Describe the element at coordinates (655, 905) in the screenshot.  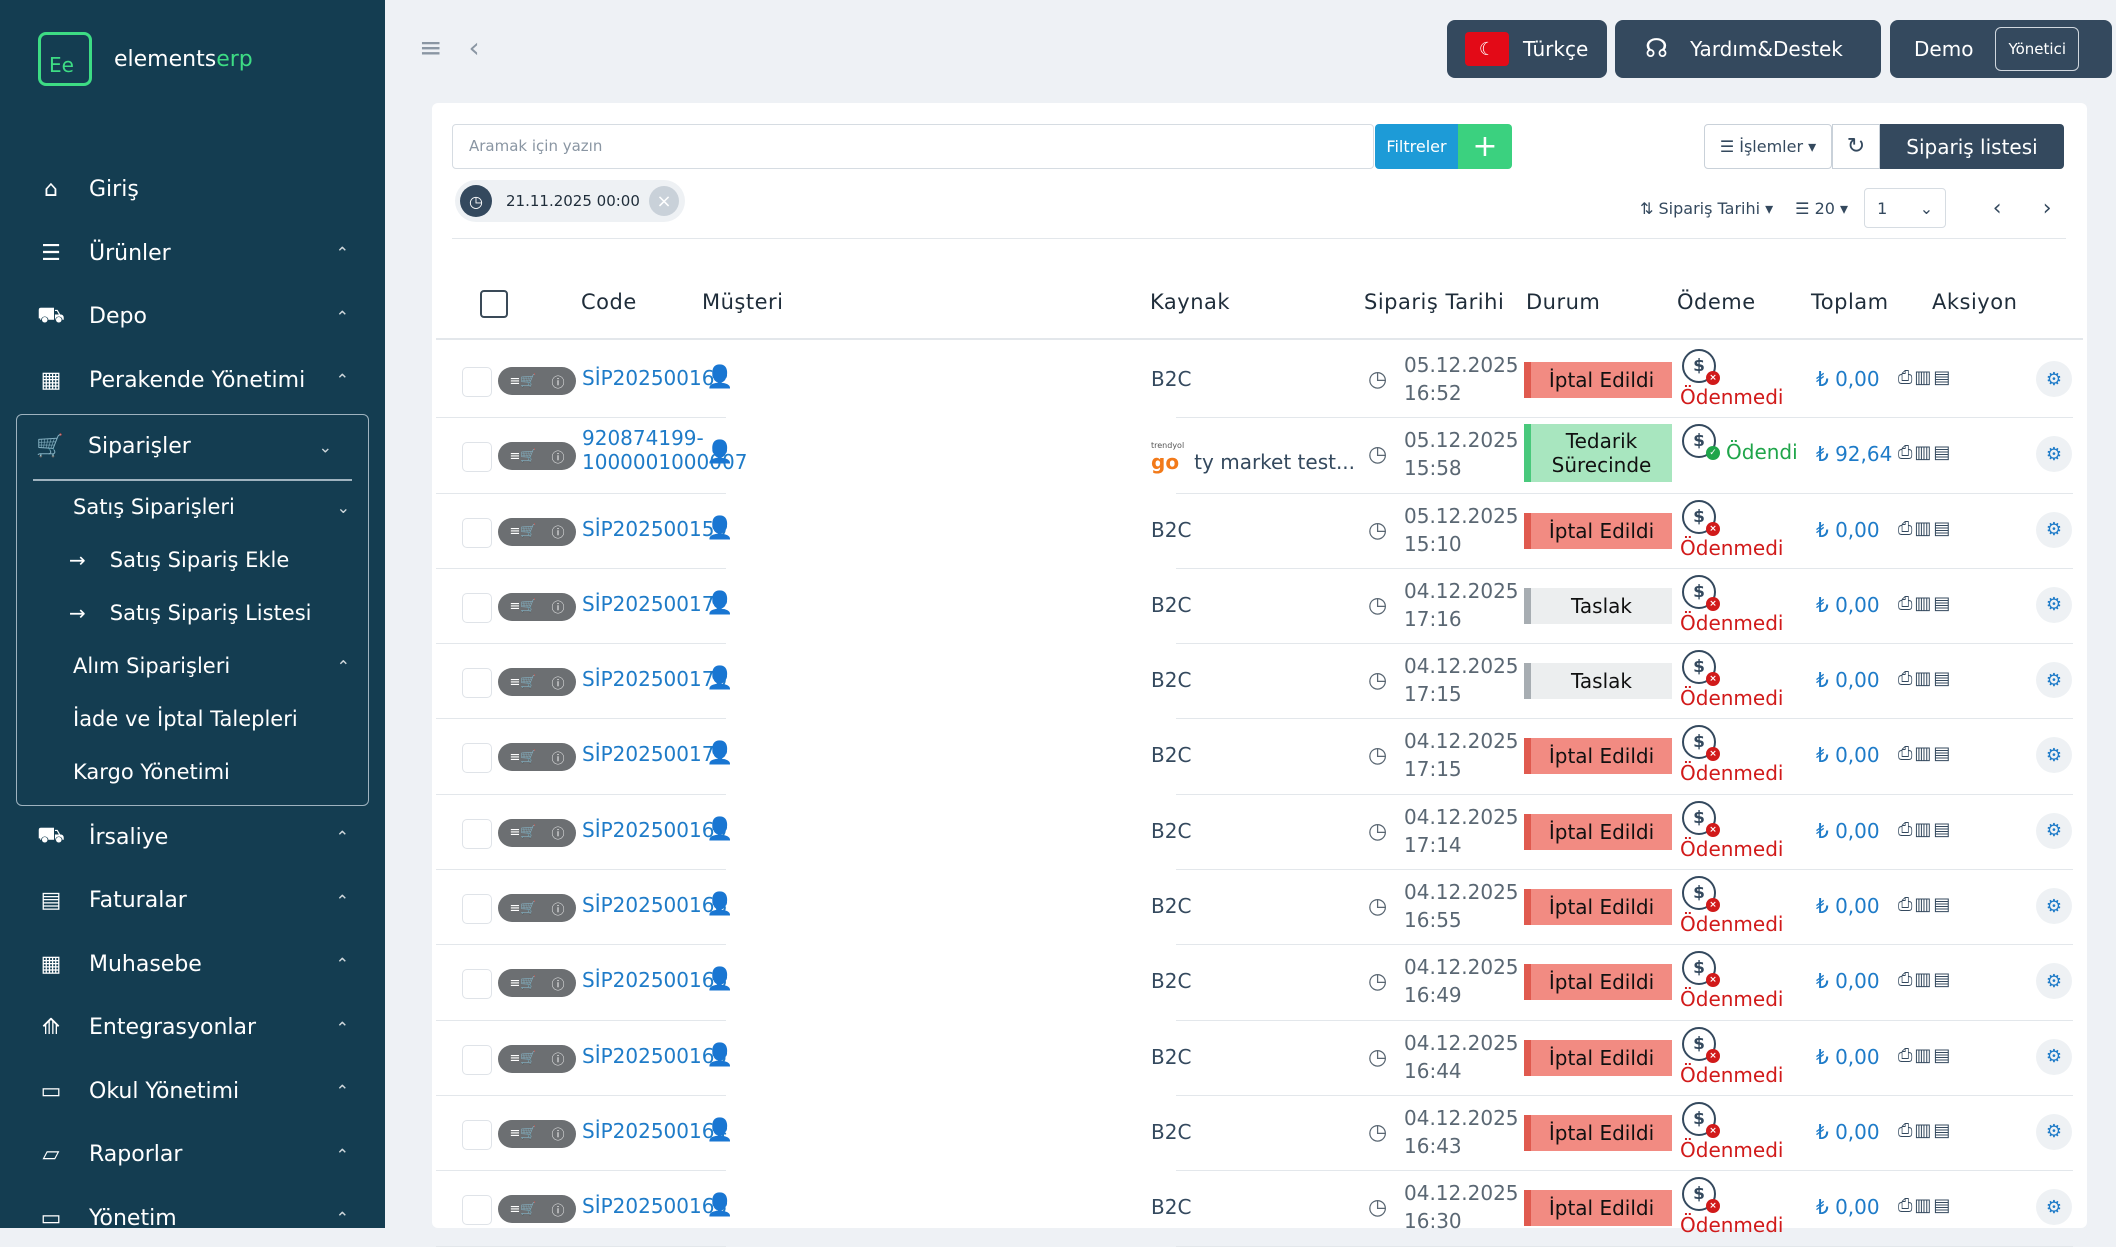
I see `order-code-link: SİP202500168` at that location.